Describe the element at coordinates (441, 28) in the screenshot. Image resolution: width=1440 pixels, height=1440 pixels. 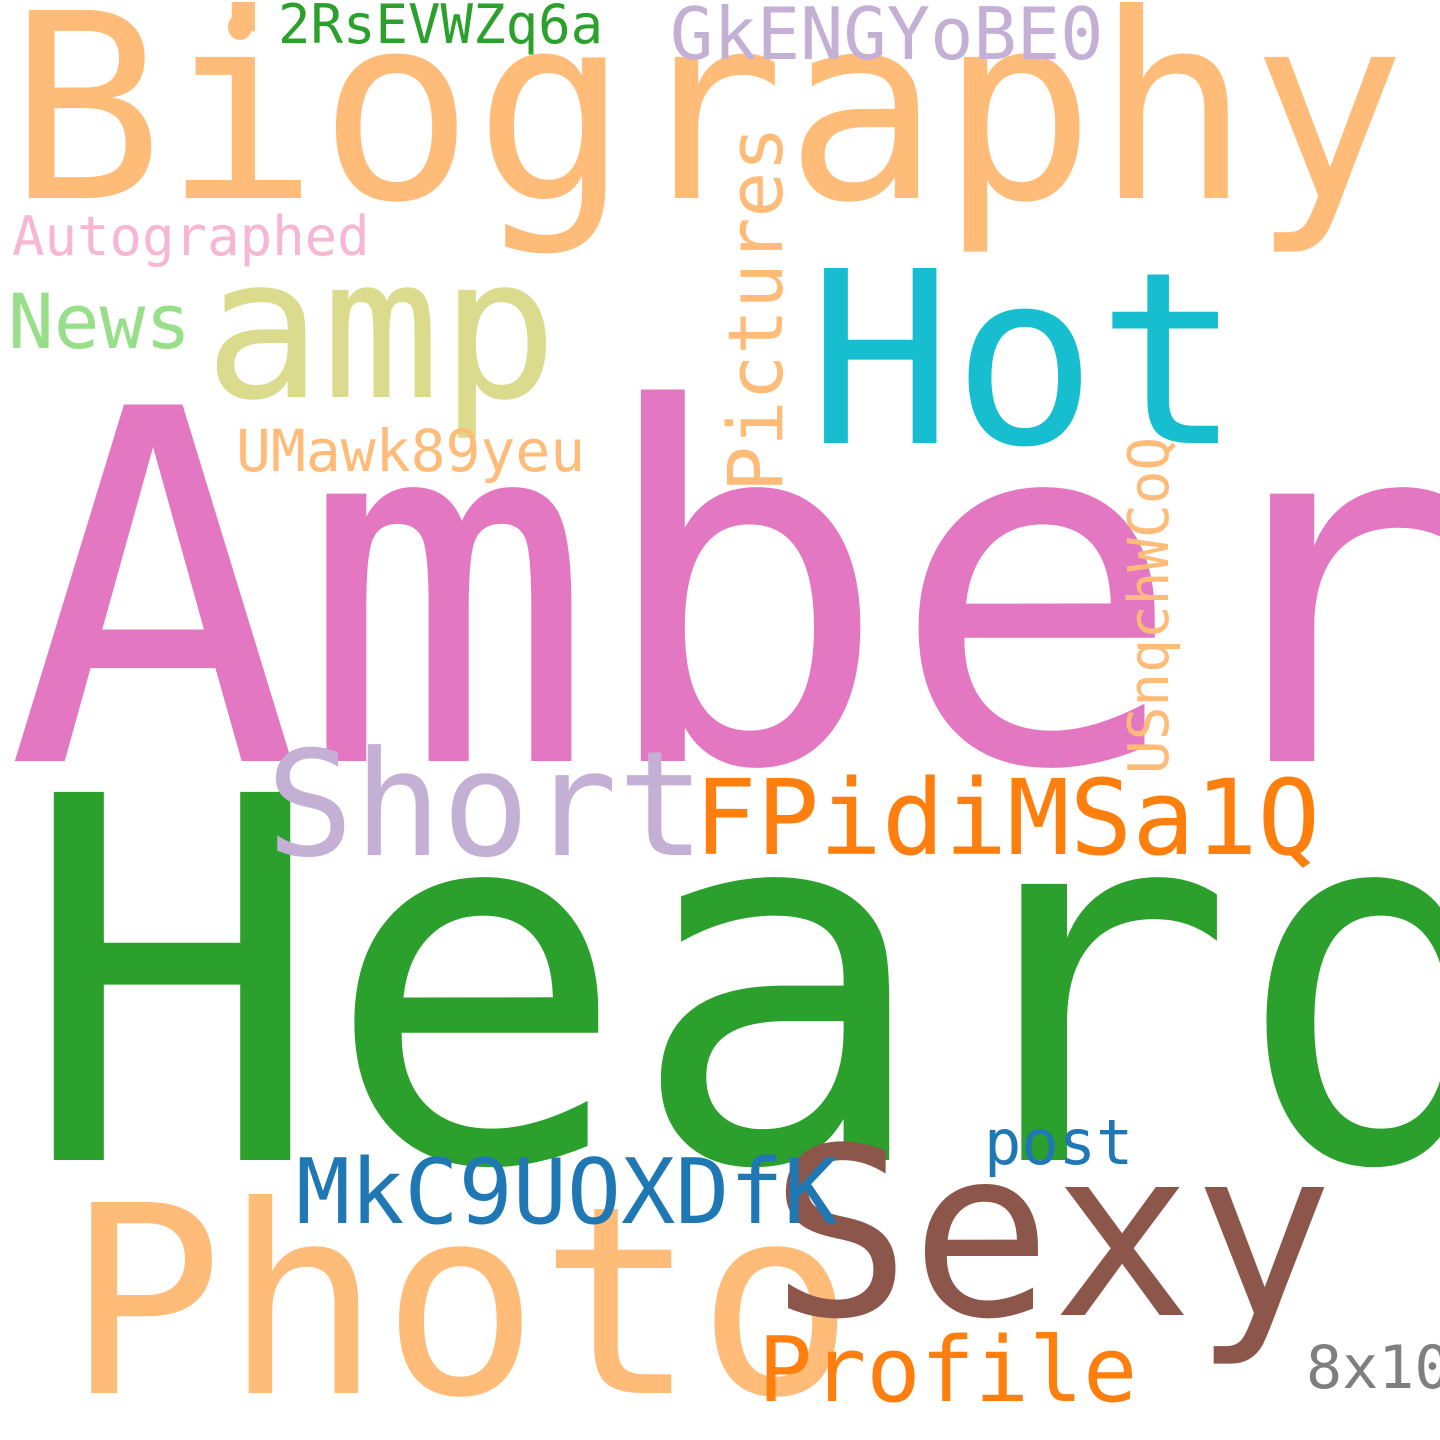
I see `word-rsevwzq6a: 2RsEVWZq6a` at that location.